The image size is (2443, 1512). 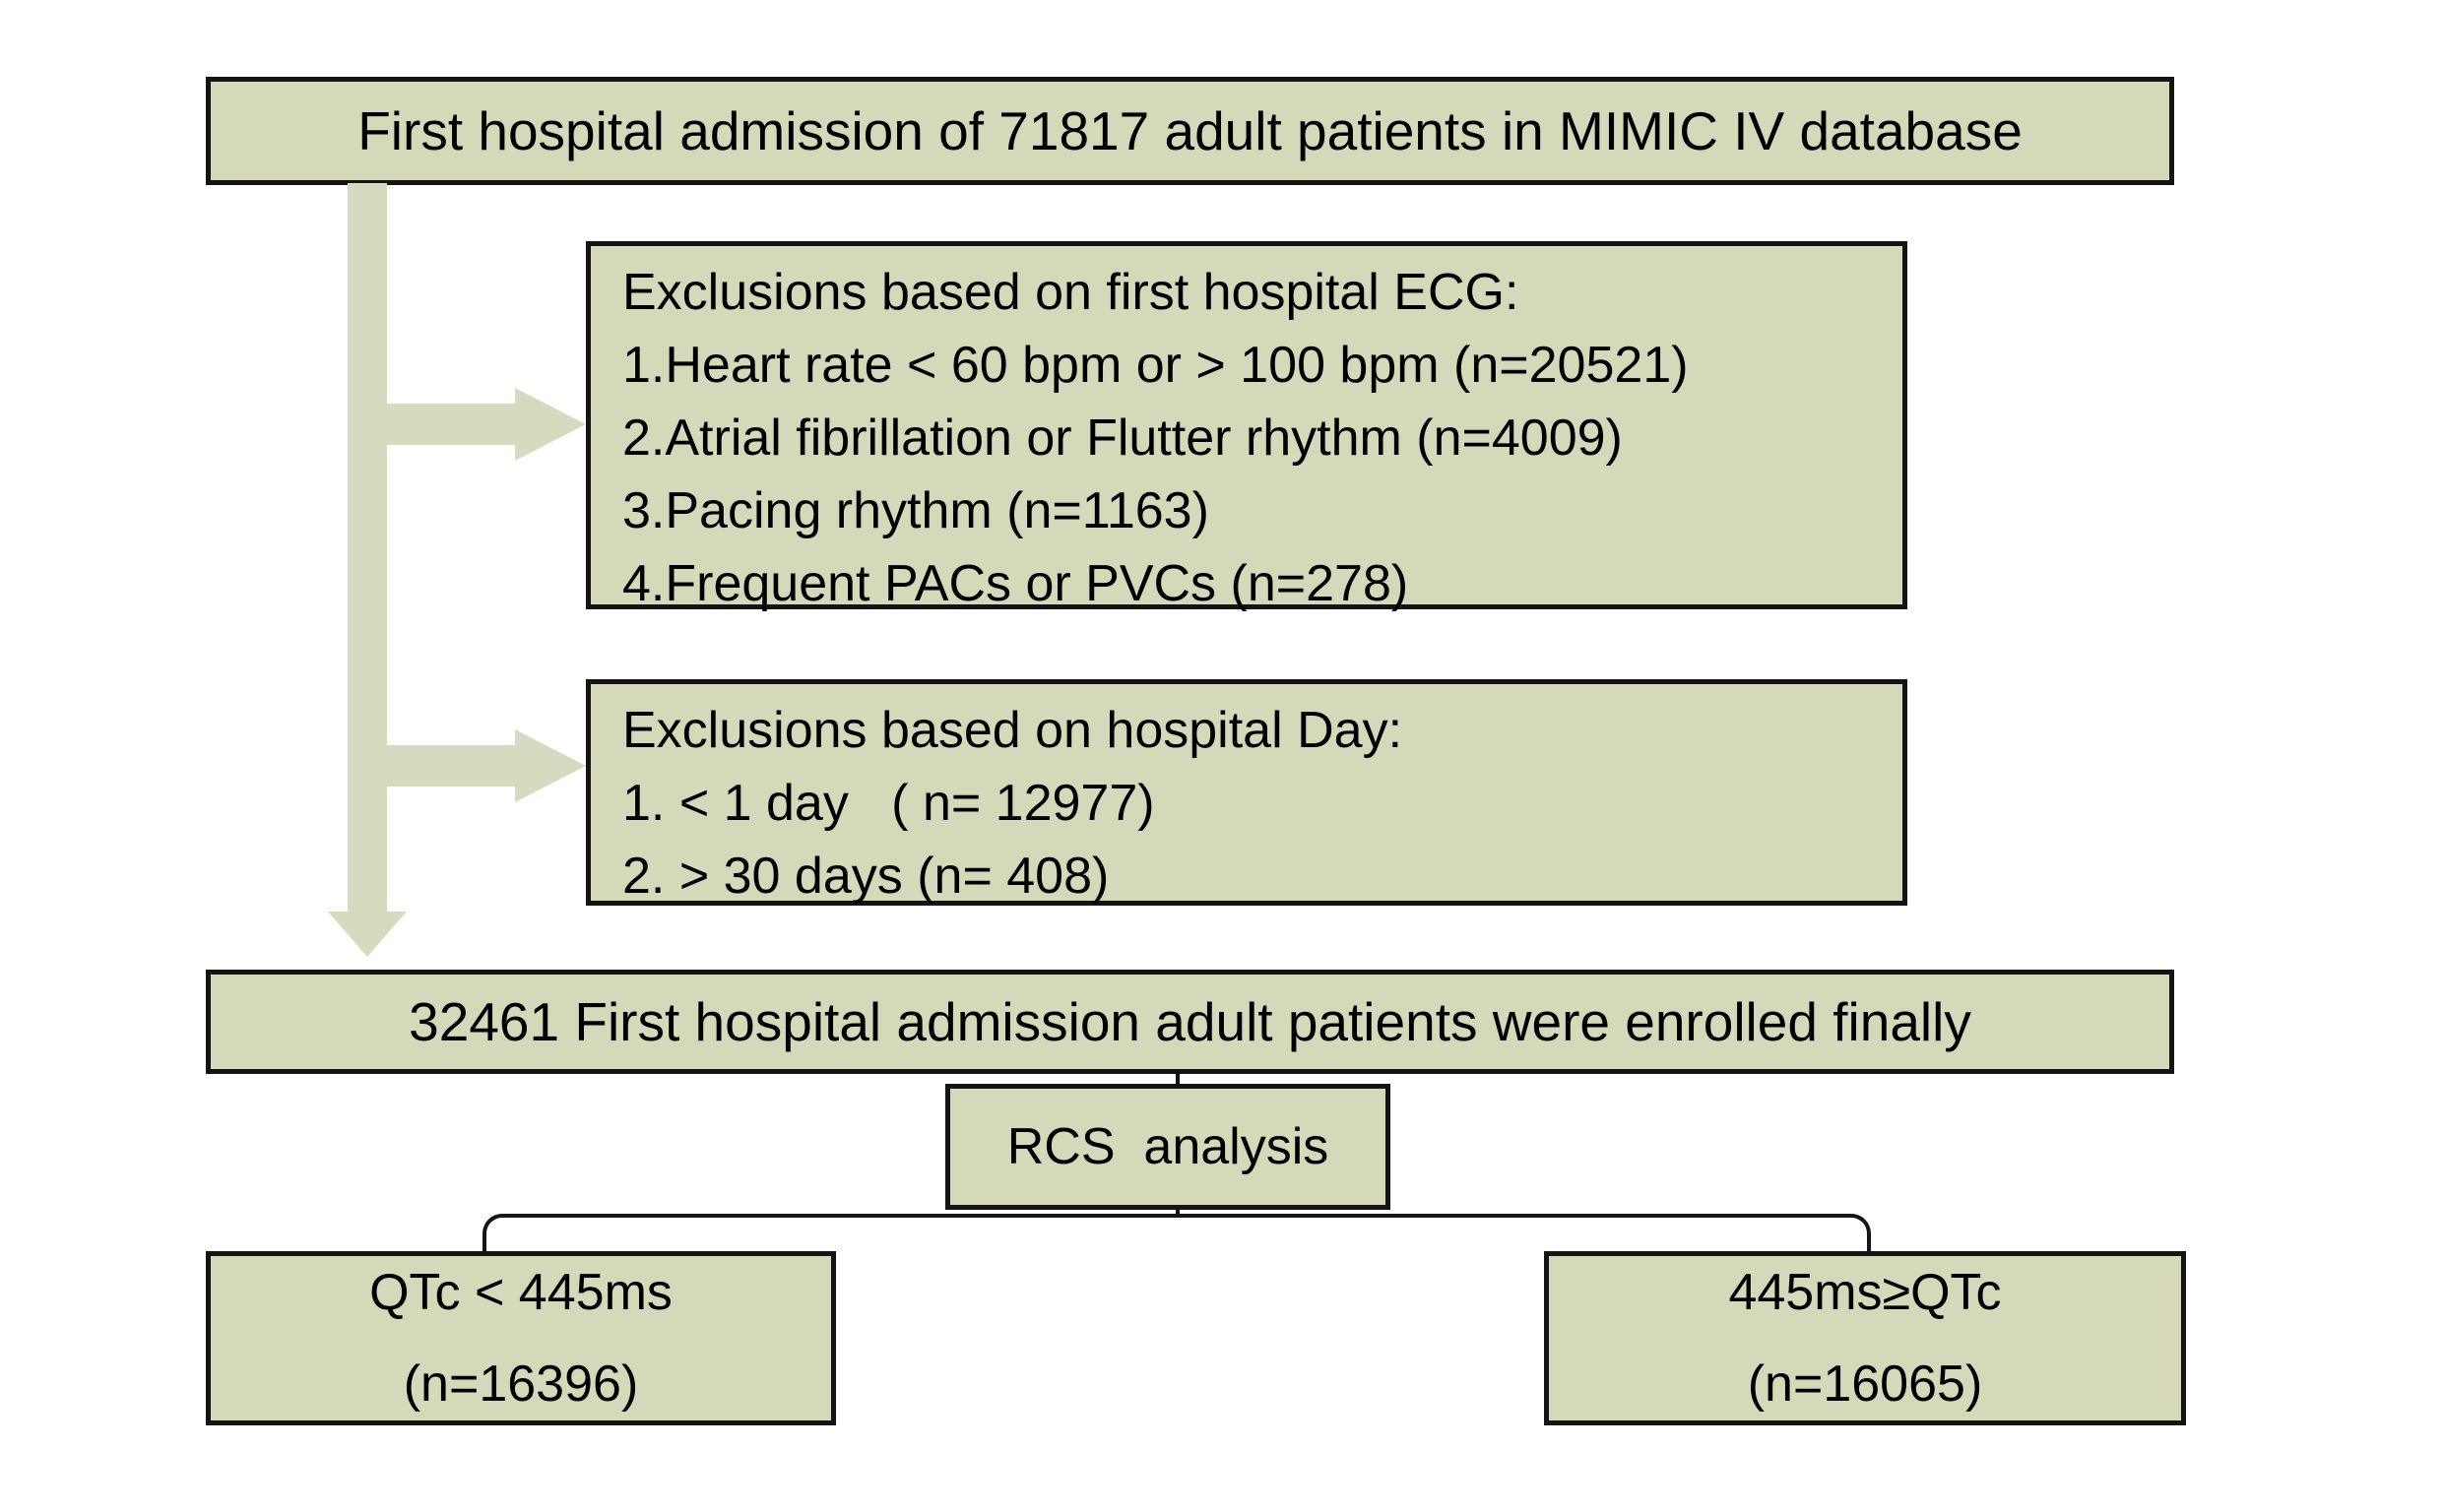 What do you see at coordinates (367, 547) in the screenshot?
I see `down-arrow-stem` at bounding box center [367, 547].